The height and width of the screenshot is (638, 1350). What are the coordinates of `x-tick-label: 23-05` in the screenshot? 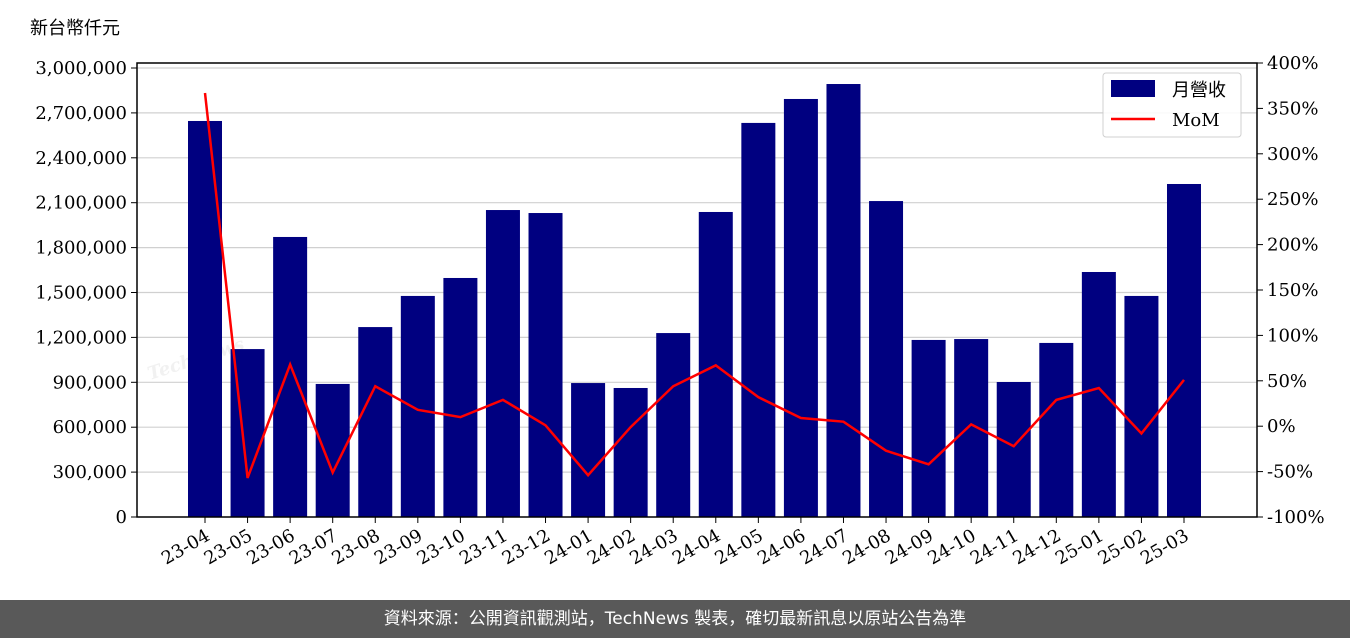 It's located at (228, 547).